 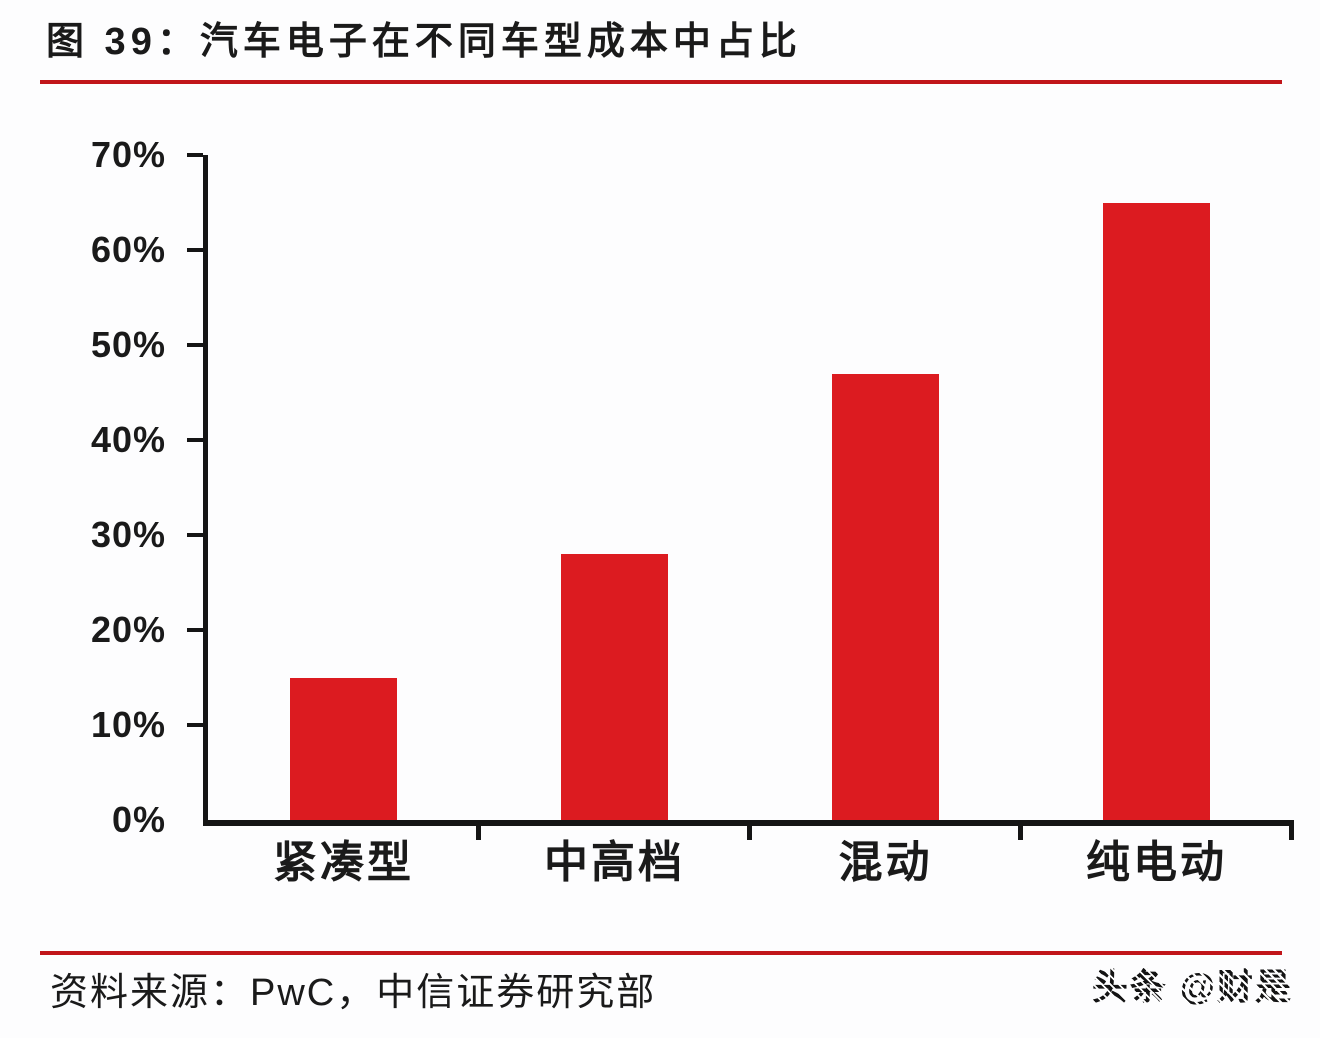 I want to click on y-axis-label: 30%, so click(x=128, y=534).